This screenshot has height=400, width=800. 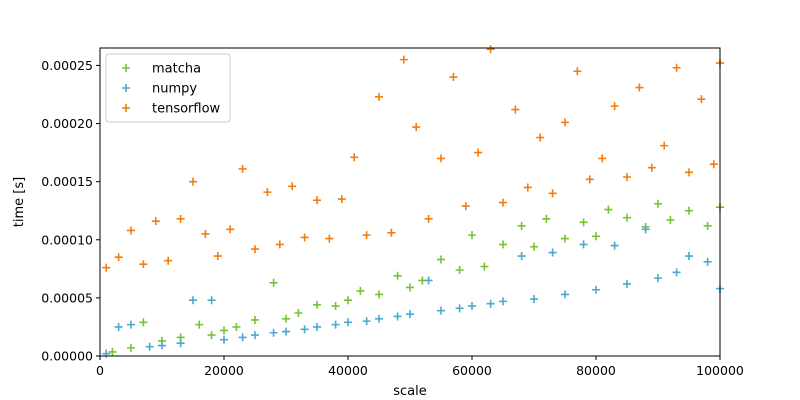 What do you see at coordinates (174, 89) in the screenshot?
I see `legend-label-numpy: numpy` at bounding box center [174, 89].